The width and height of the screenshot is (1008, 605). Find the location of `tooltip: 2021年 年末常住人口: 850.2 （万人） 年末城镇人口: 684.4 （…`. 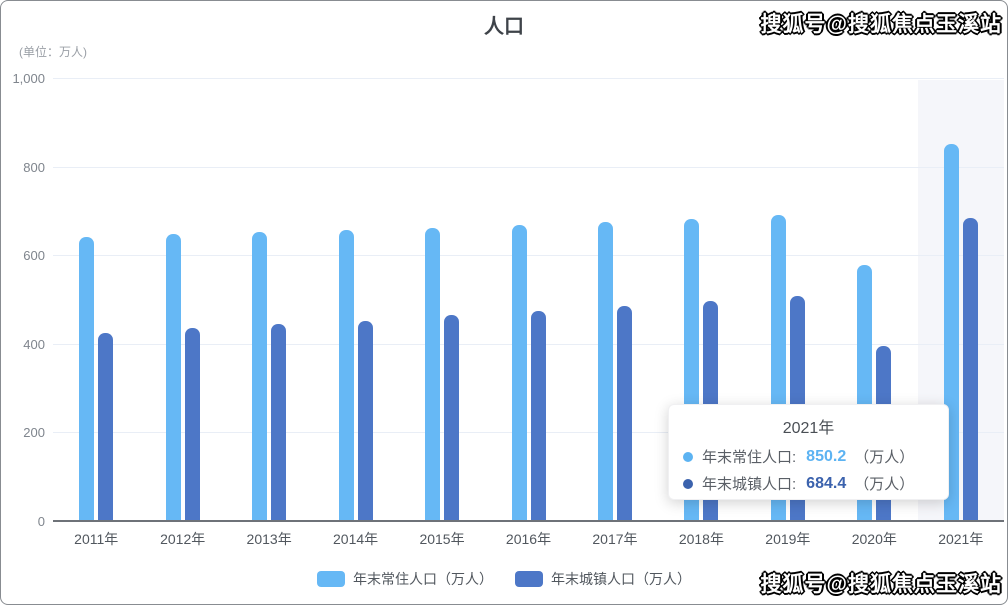

tooltip: 2021年 年末常住人口: 850.2 （万人） 年末城镇人口: 684.4 （… is located at coordinates (808, 452).